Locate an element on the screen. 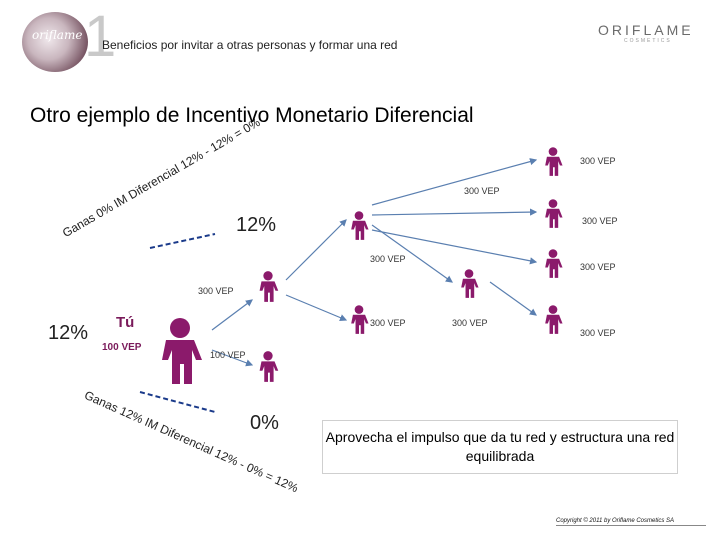  fan-vep-2: 300 VEP is located at coordinates (598, 161).